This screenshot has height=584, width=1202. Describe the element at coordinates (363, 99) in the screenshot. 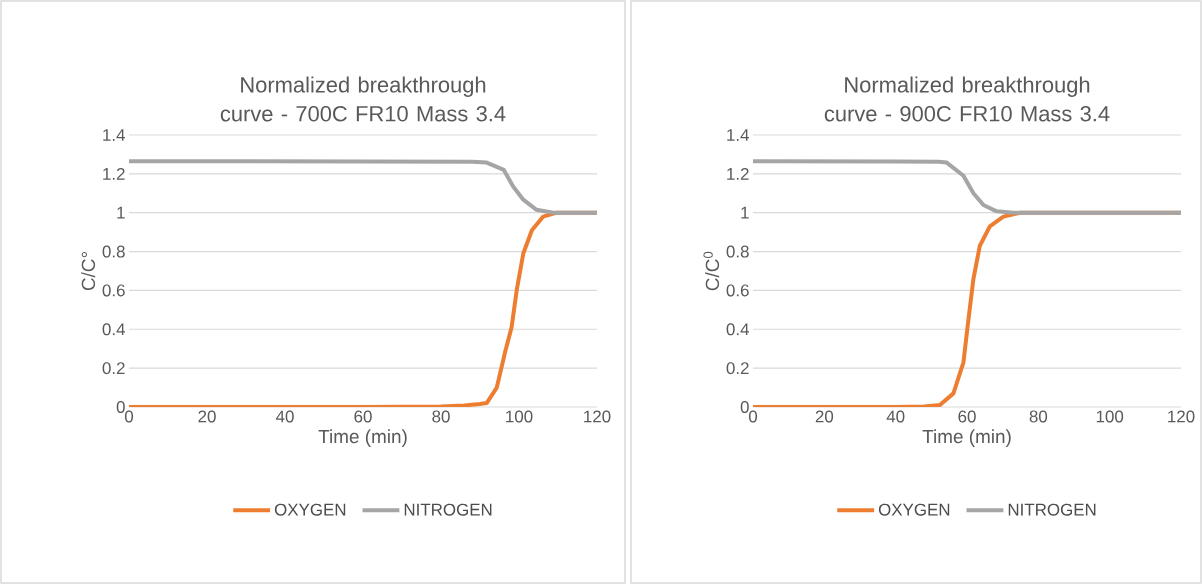

I see `chart-title: Normalized breakthrough curve - 700C FR10 Mass 3.4` at that location.